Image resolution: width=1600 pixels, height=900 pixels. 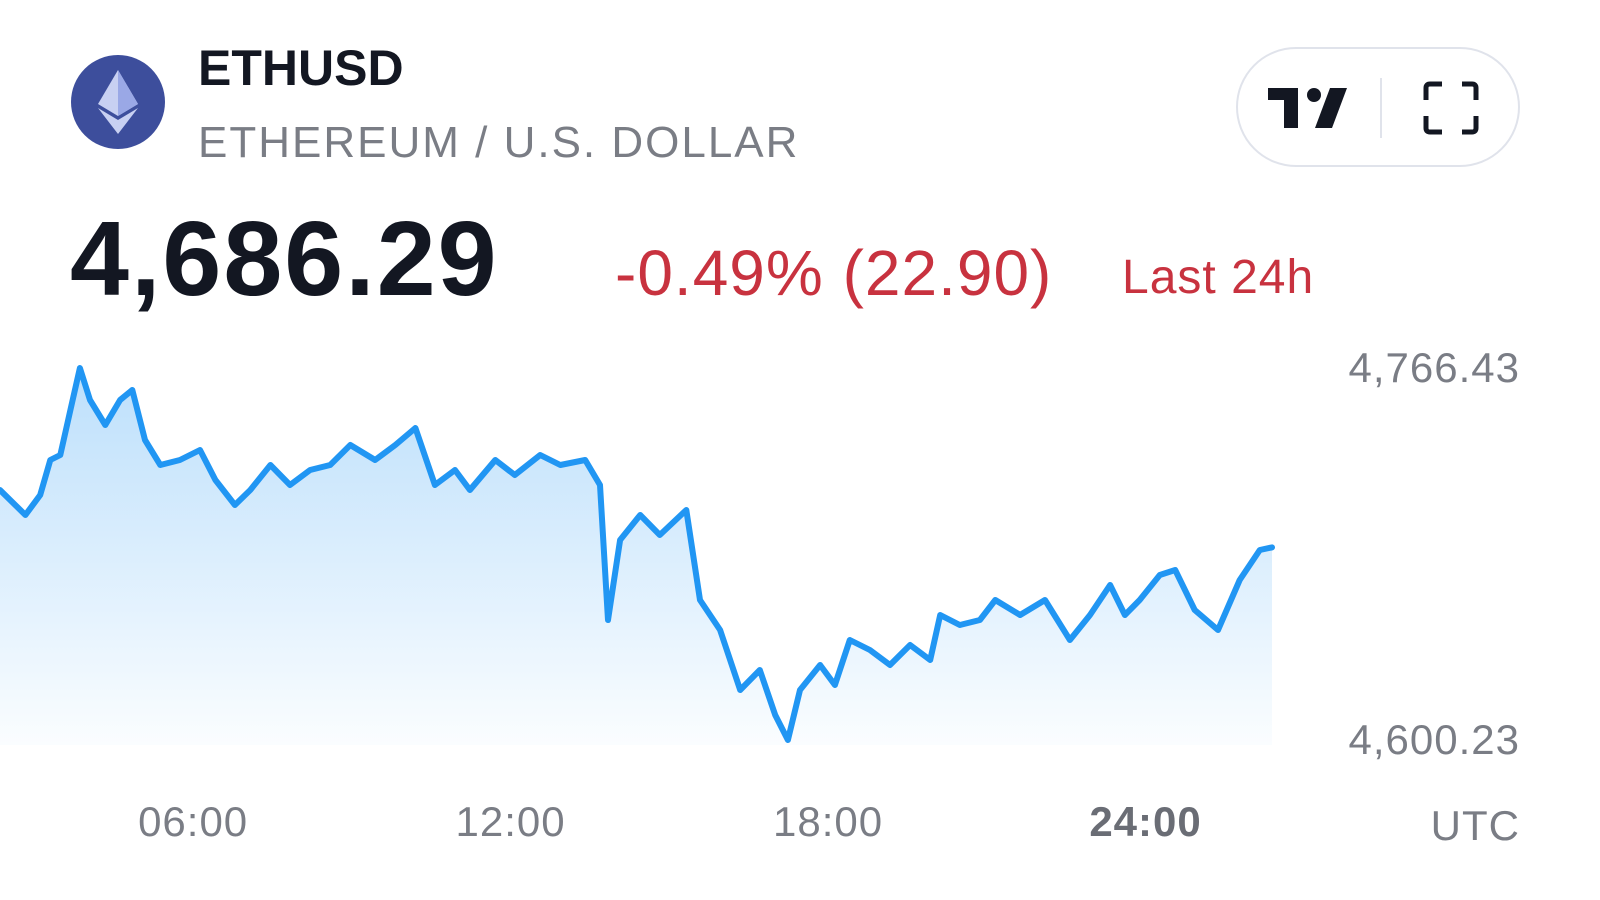 What do you see at coordinates (1435, 739) in the screenshot?
I see `y-tick-label: 4,600.23` at bounding box center [1435, 739].